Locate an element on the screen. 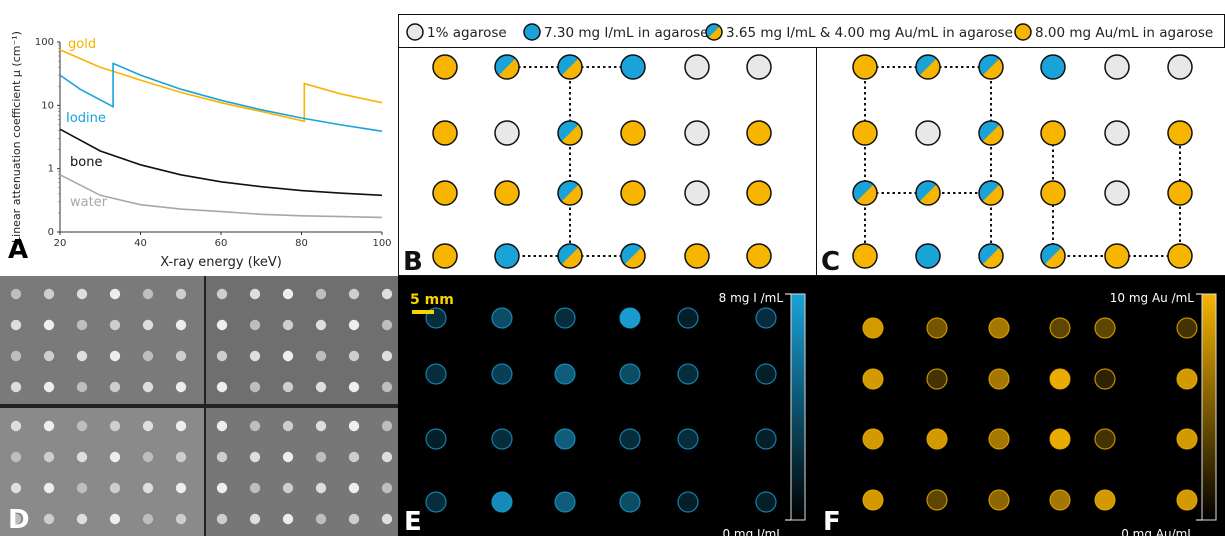  y-axis-label: Linear attenuation coefficient μ (cm⁻¹) is located at coordinates (16, 137).